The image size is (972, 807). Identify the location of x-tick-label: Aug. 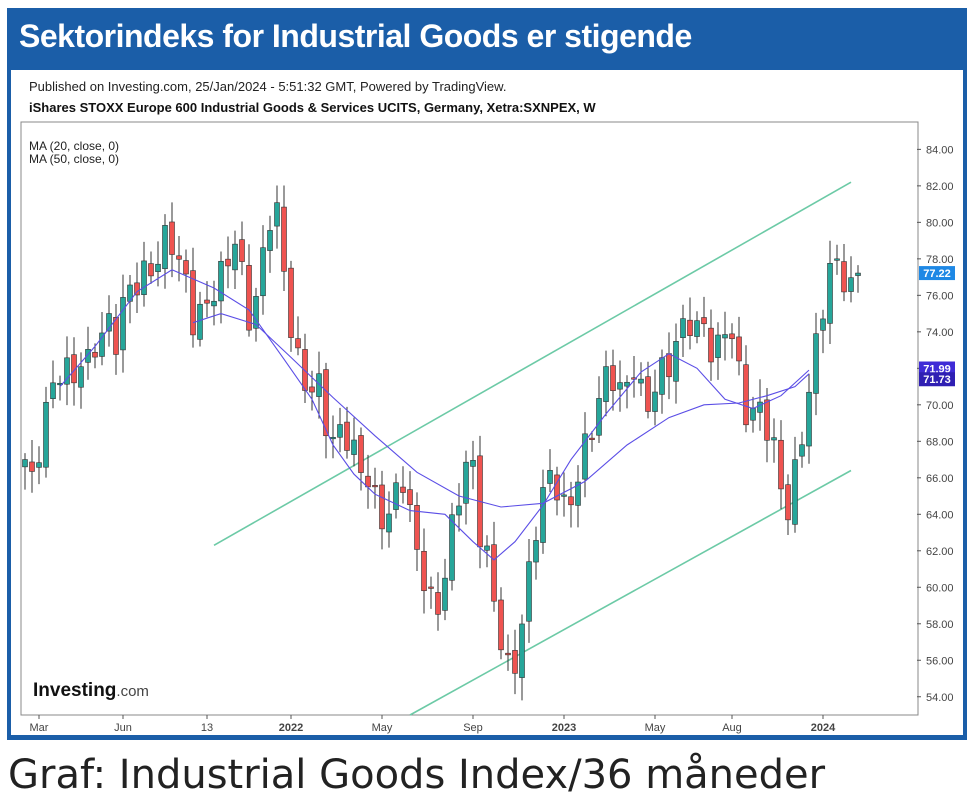
(732, 728).